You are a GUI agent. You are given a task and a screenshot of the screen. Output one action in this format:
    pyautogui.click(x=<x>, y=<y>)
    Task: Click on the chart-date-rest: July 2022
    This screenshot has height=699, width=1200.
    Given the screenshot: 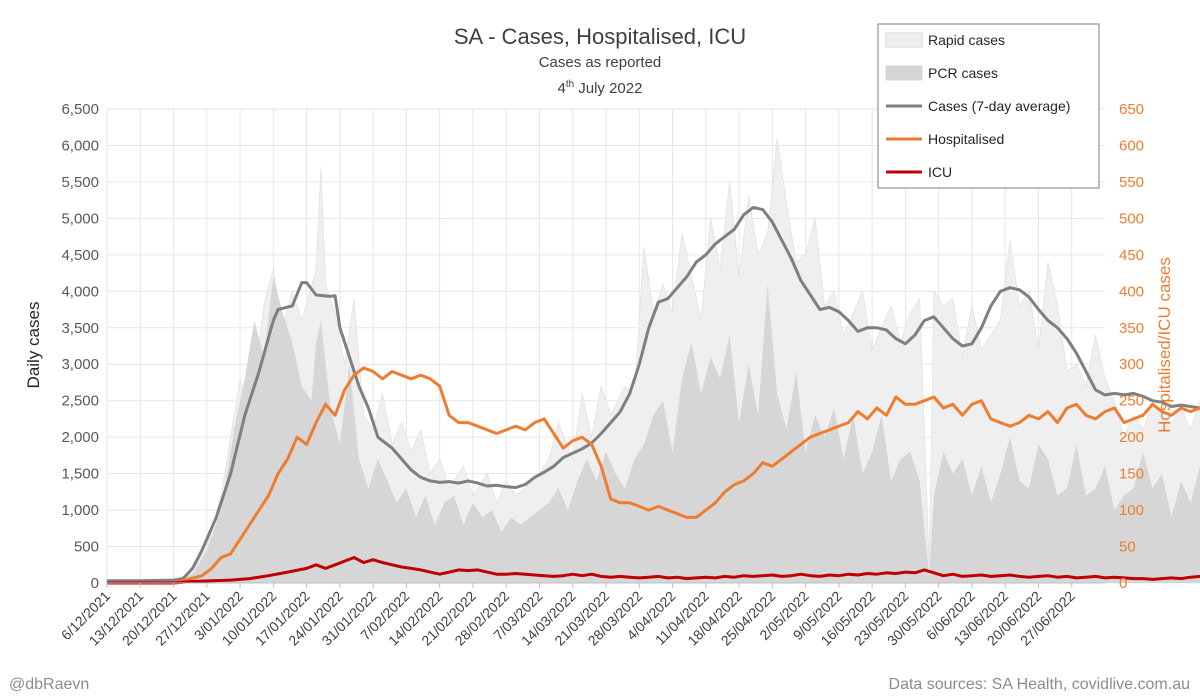 What is the action you would take?
    pyautogui.click(x=610, y=88)
    